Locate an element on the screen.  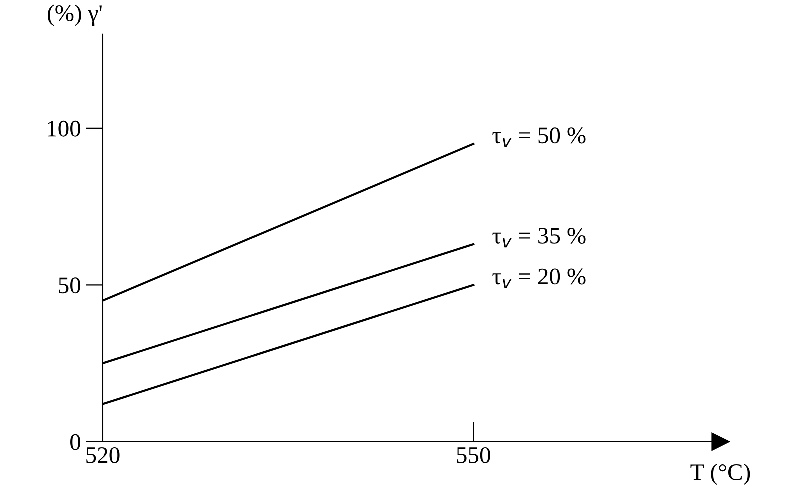
series-label: τ$_{v}$ = 20 % is located at coordinates (539, 278).